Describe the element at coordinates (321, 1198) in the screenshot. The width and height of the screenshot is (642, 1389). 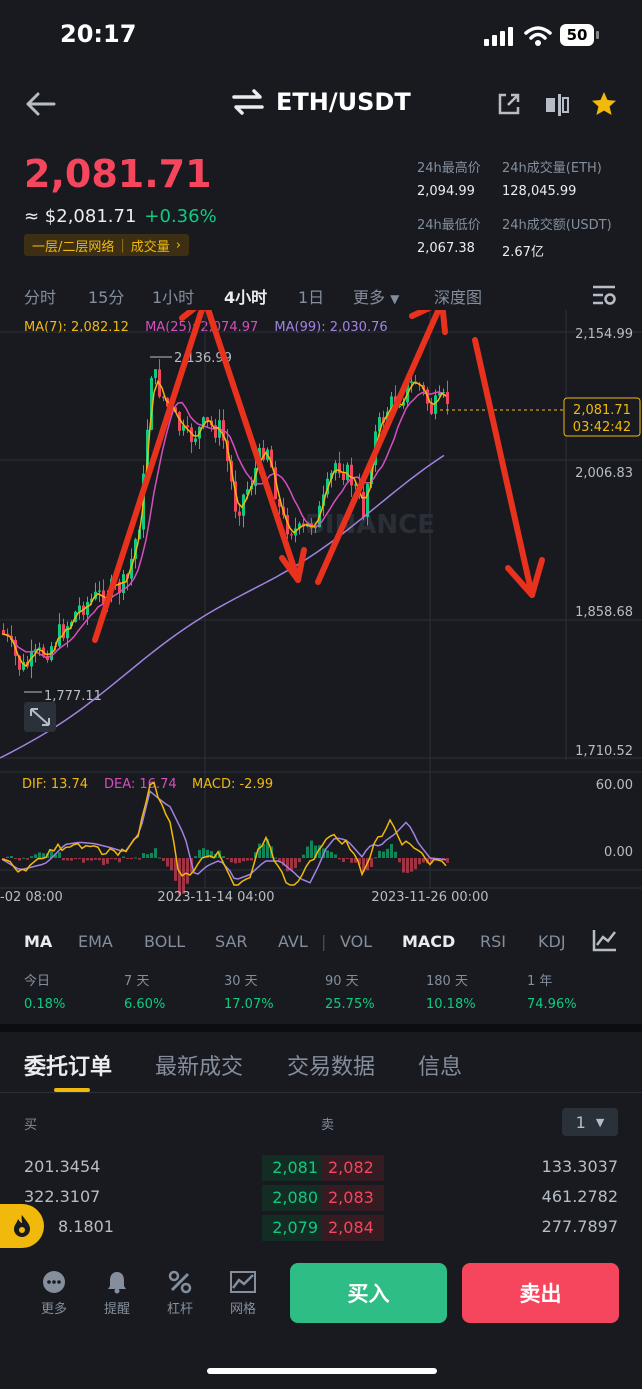
I see `orderbook-row: 322.3107 2,080 2,083 461.2782` at that location.